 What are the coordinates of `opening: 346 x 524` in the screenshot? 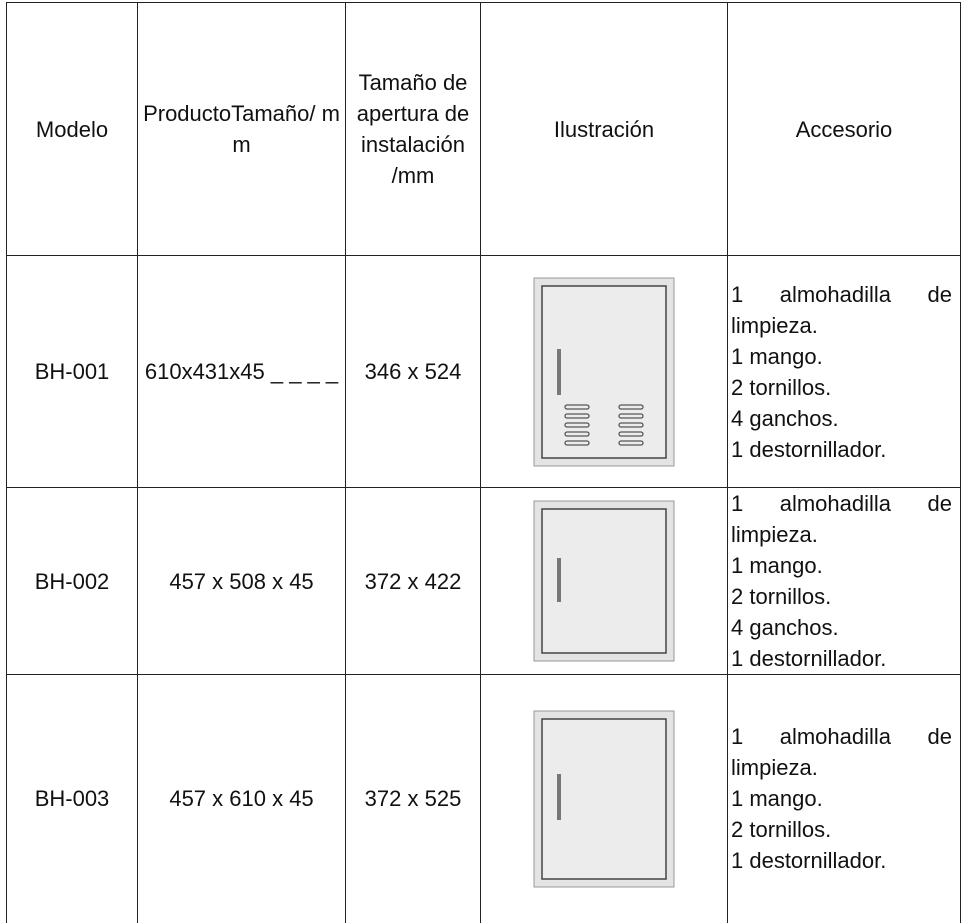 It's located at (413, 371).